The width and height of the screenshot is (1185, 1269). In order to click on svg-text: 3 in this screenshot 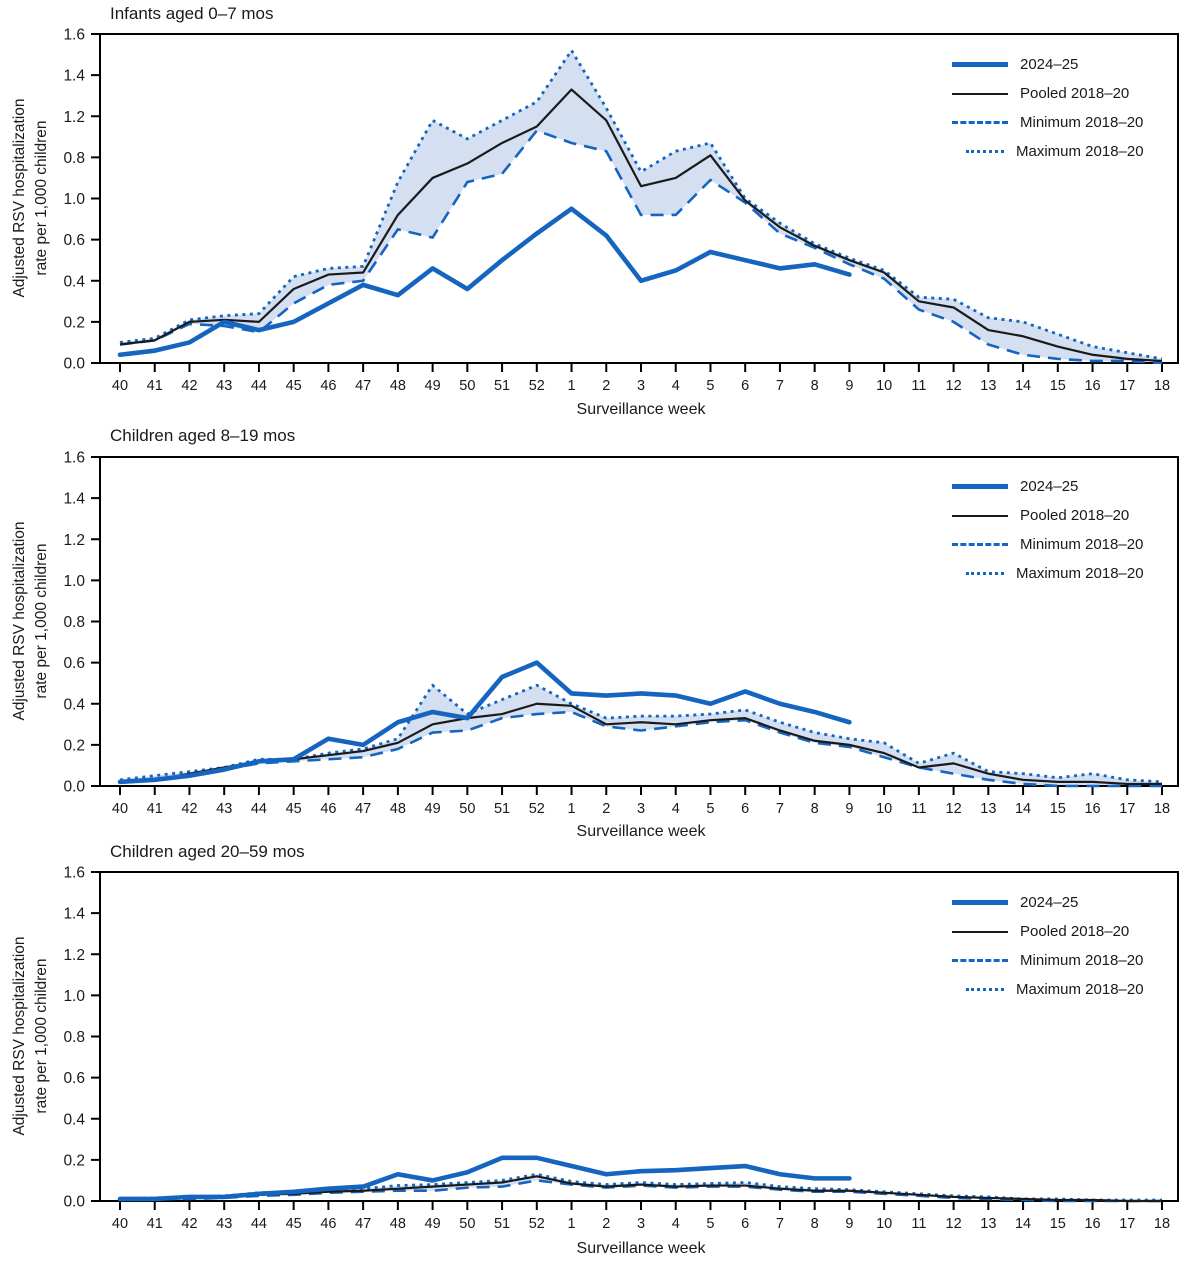, I will do `click(641, 809)`.